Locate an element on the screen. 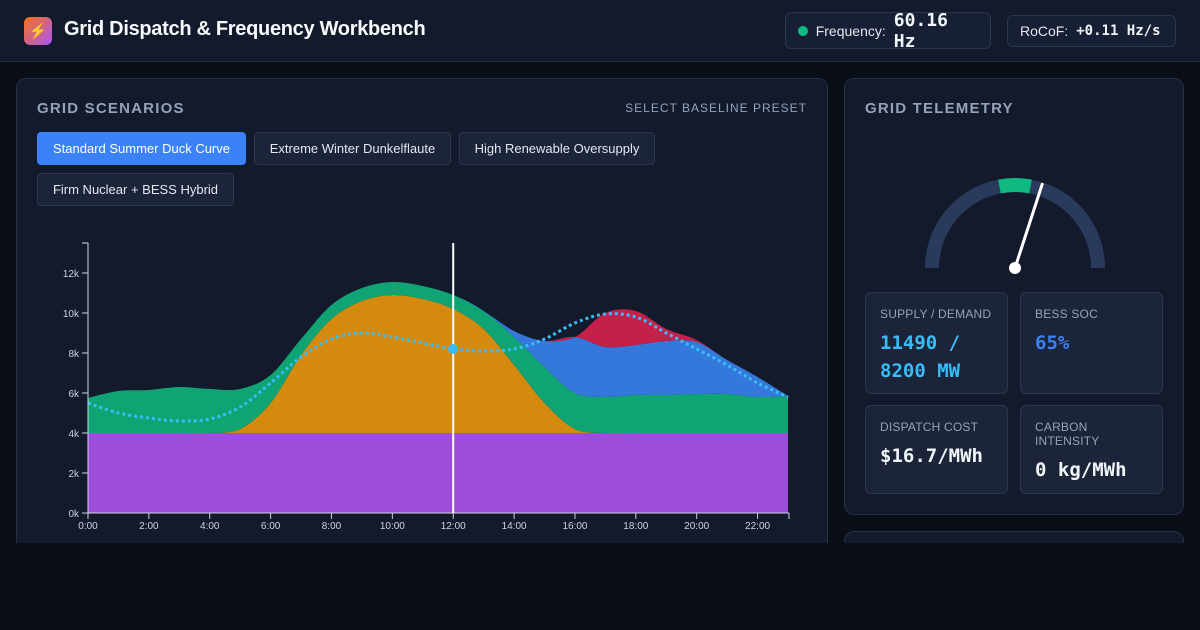 The image size is (1200, 630). y-tick-label: 6k is located at coordinates (74, 394).